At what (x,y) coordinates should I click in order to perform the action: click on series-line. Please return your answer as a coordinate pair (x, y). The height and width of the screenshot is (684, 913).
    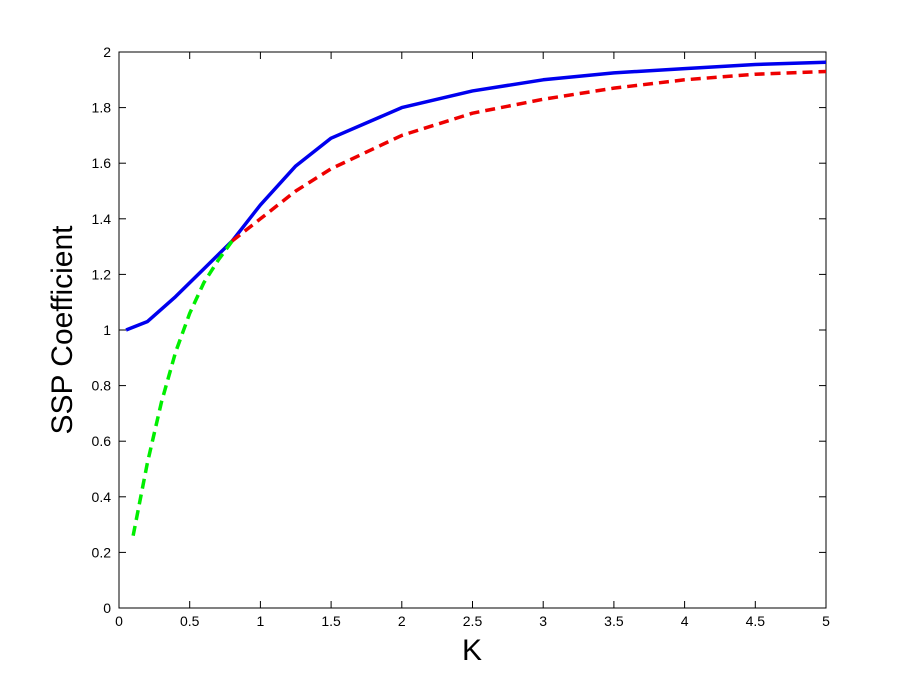
    Looking at the image, I should click on (182, 388).